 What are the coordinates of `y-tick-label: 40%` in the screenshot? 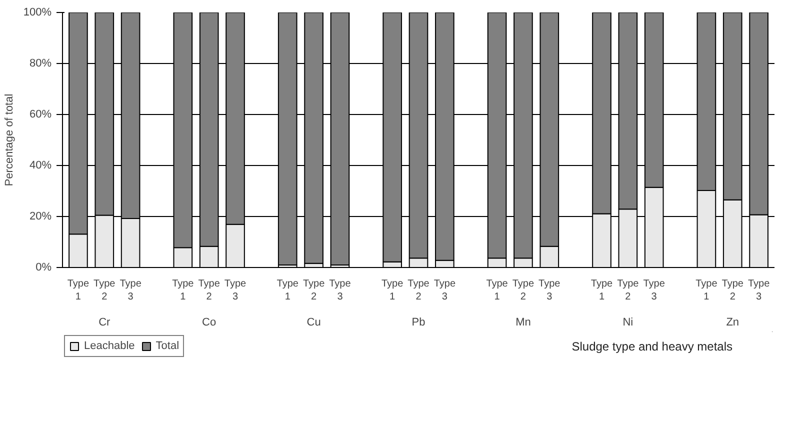 It's located at (40, 166).